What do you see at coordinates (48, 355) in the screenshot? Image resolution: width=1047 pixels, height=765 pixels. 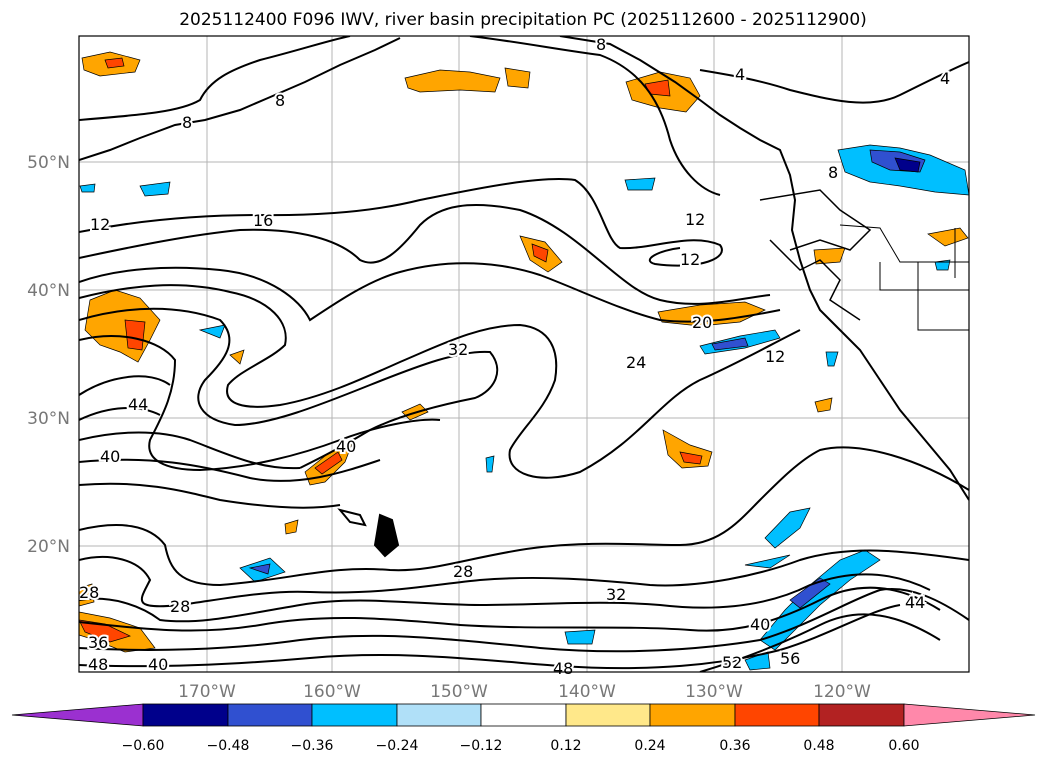 I see `latitude-labels: 50°N 40°N 30°N 20°N` at bounding box center [48, 355].